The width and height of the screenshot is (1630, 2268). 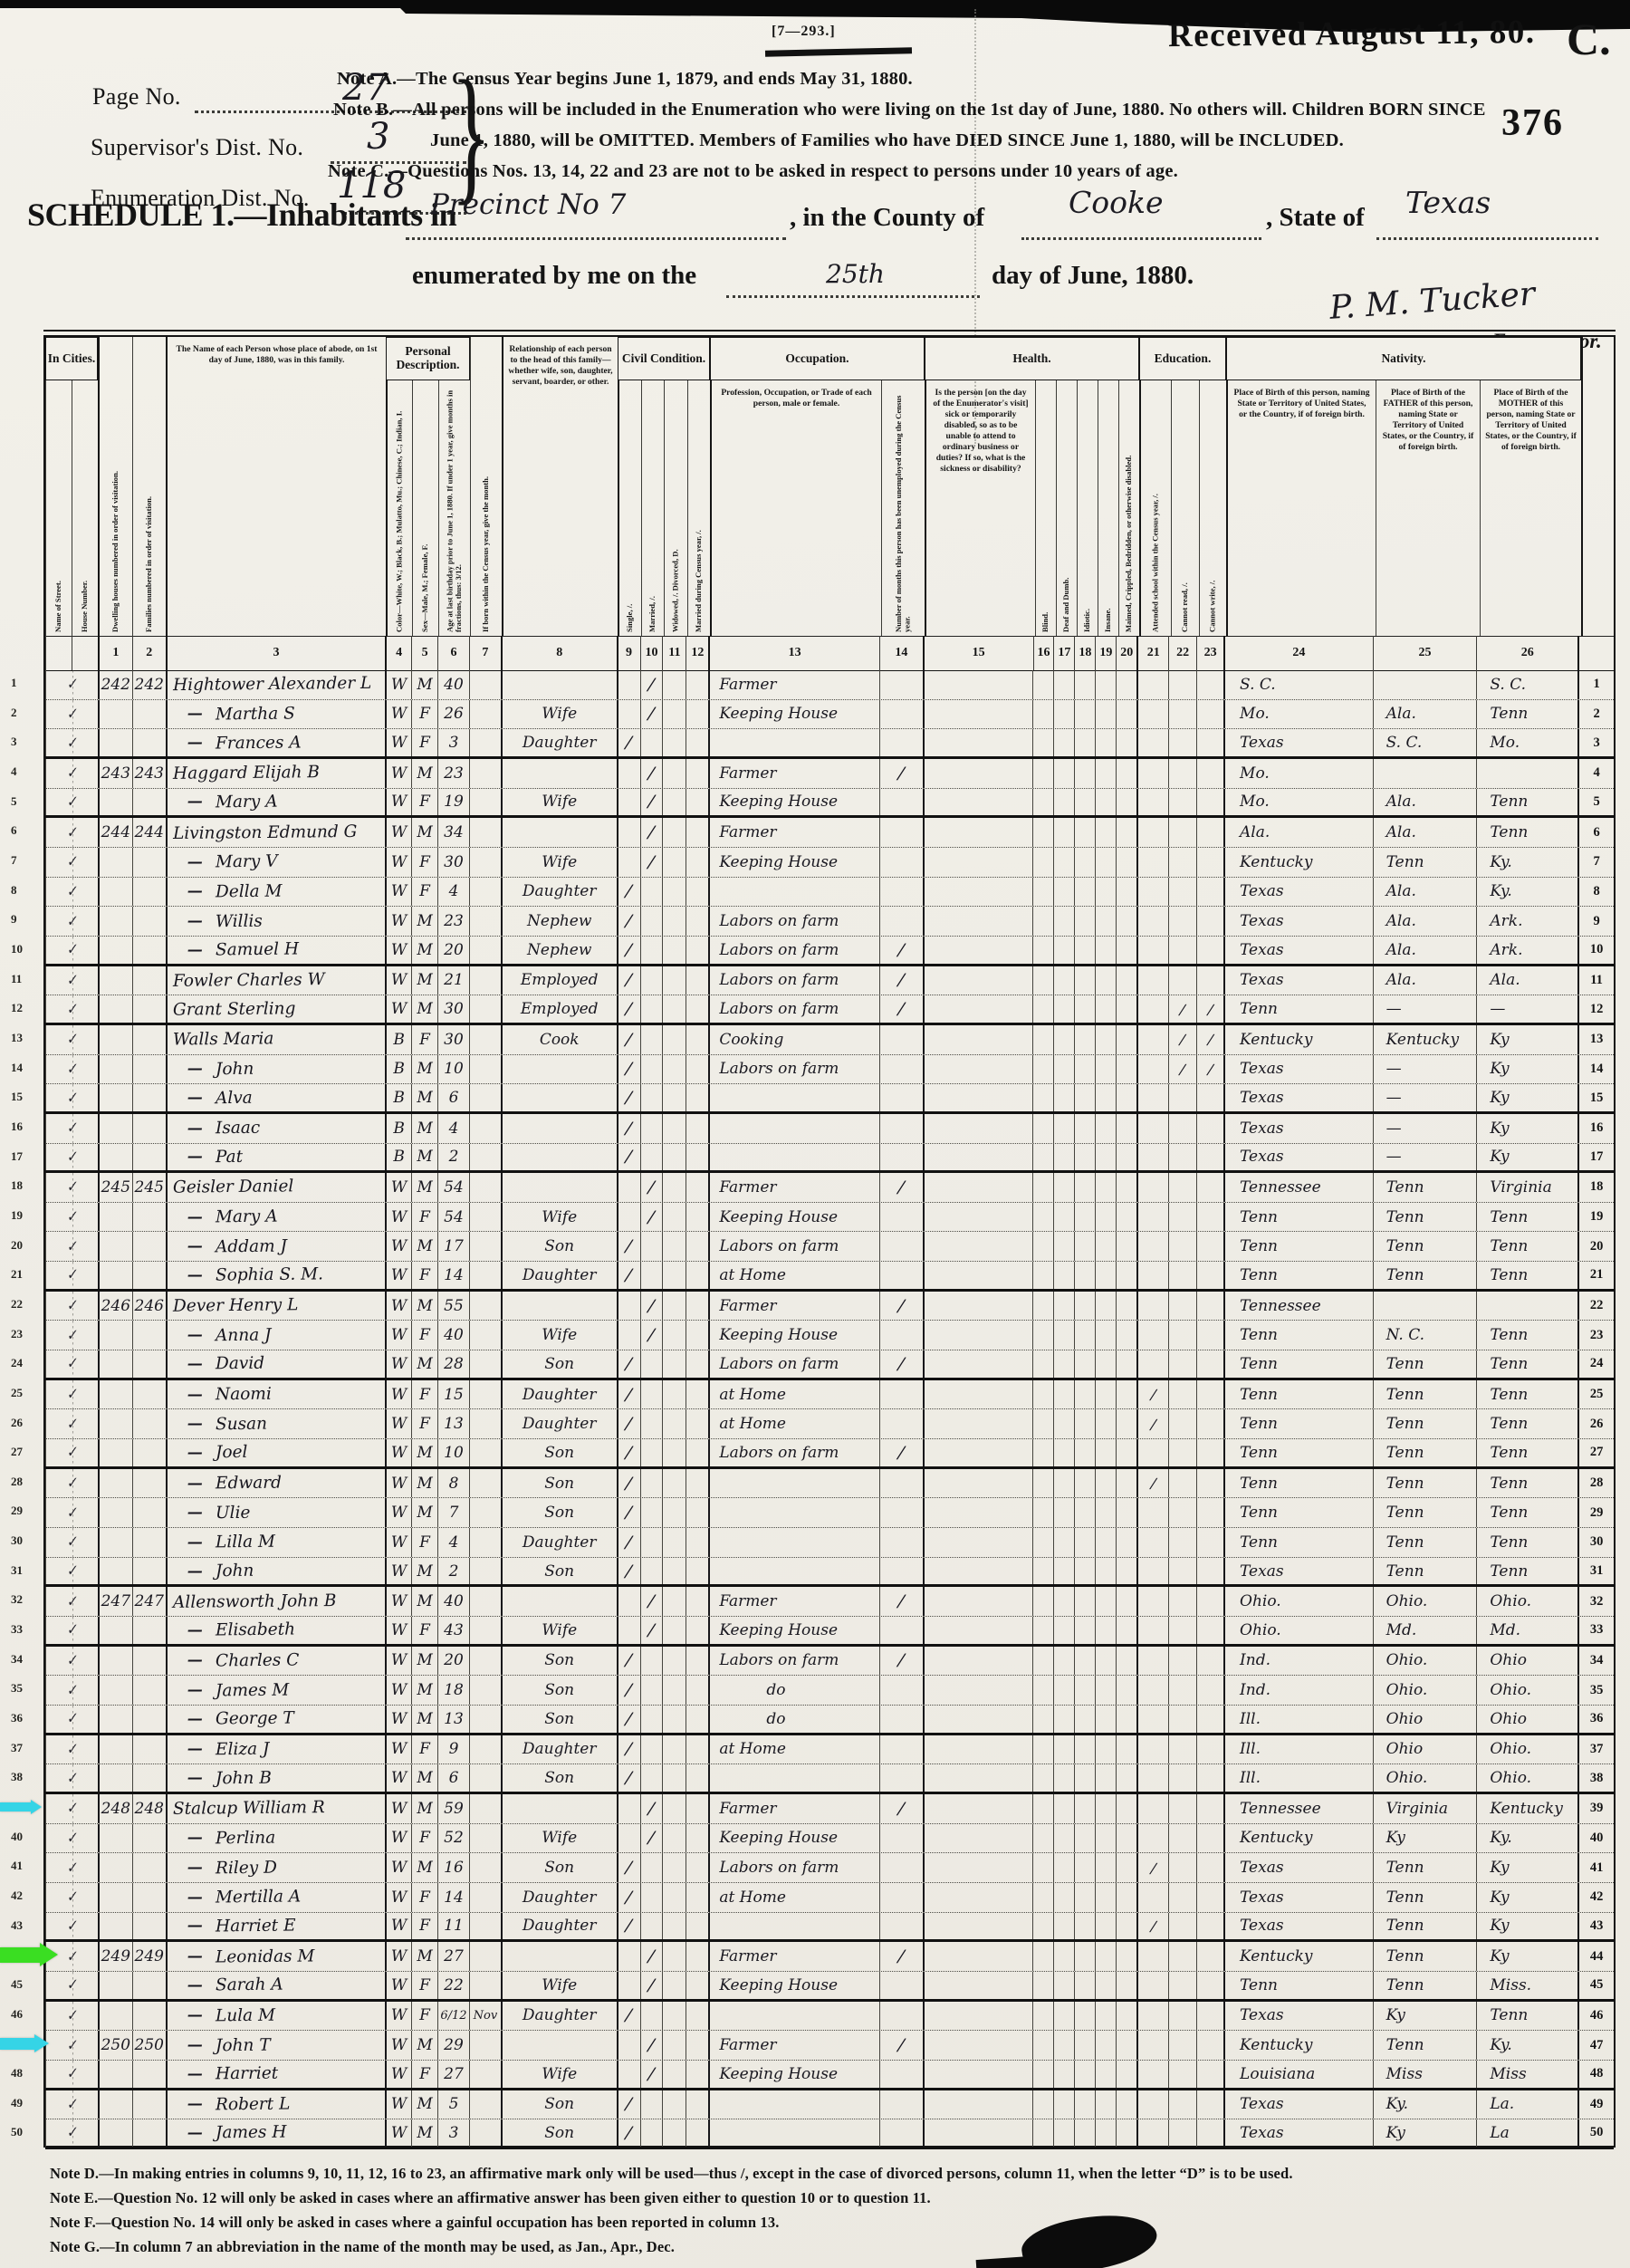 What do you see at coordinates (453, 1602) in the screenshot?
I see `cell-age: 40` at bounding box center [453, 1602].